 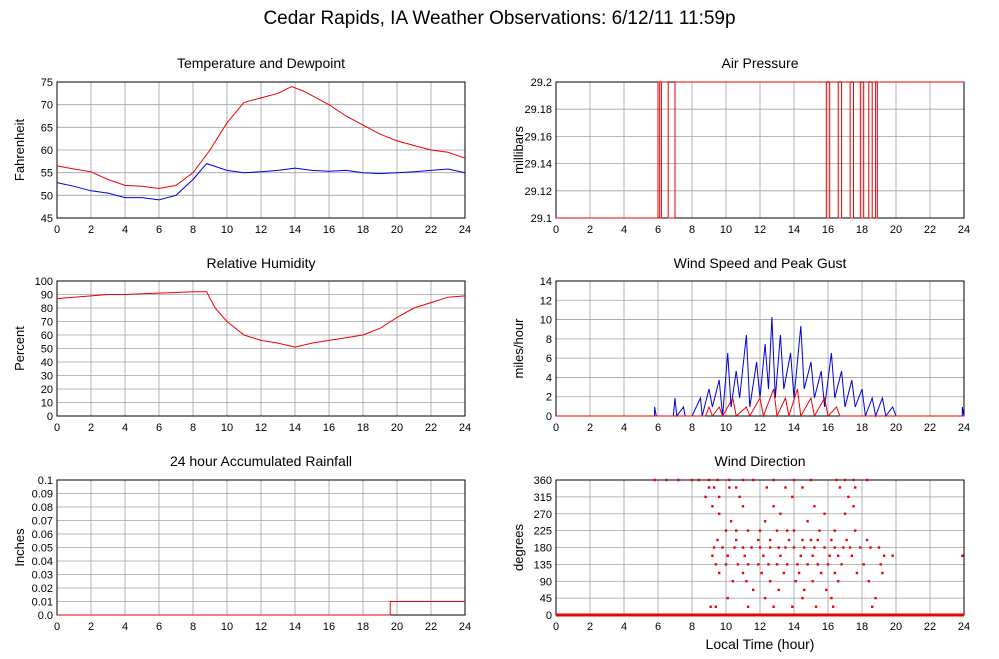 What do you see at coordinates (549, 378) in the screenshot?
I see `wind-y-tick-label: 4` at bounding box center [549, 378].